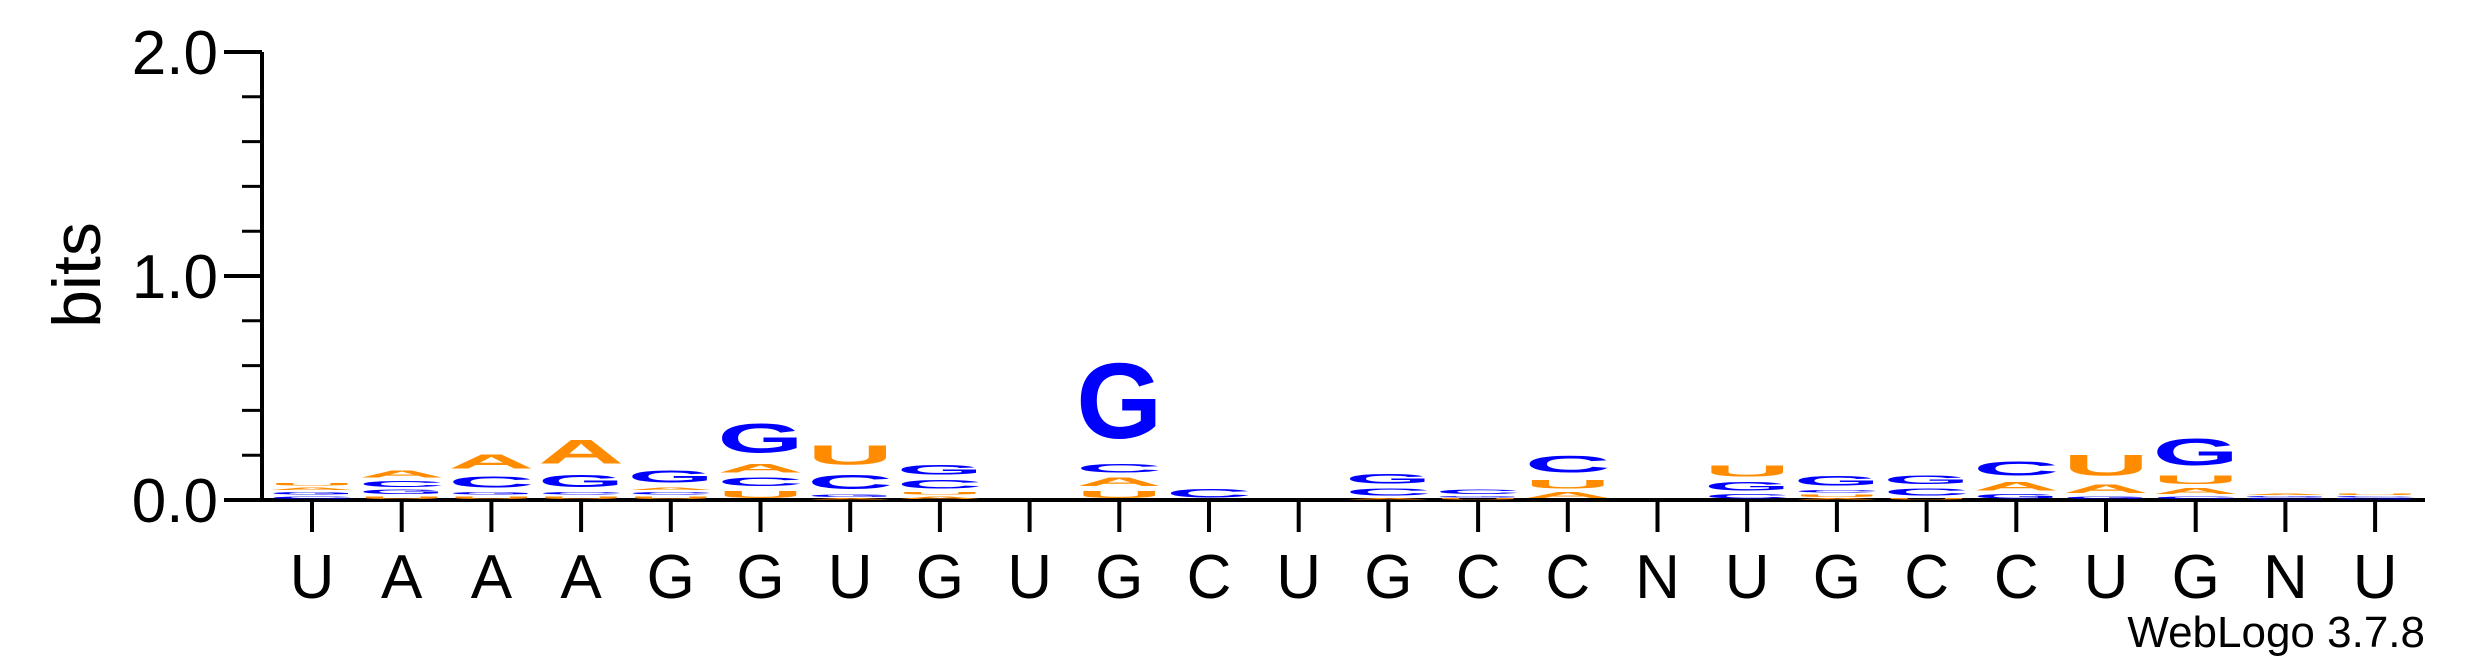 This screenshot has width=2475, height=667. I want to click on y-tick-label: 1.0, so click(175, 277).